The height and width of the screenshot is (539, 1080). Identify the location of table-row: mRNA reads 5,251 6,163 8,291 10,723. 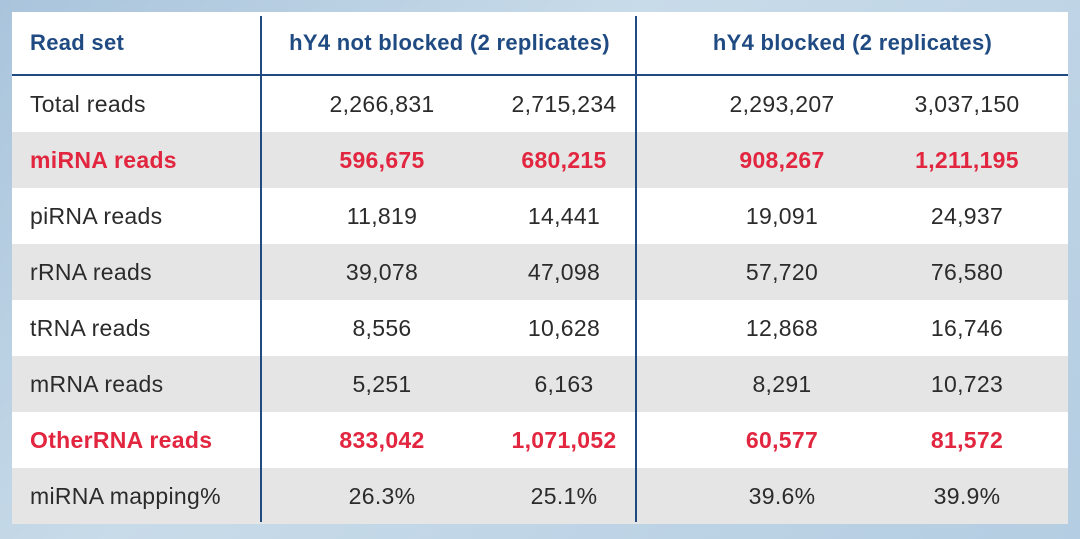
(540, 384).